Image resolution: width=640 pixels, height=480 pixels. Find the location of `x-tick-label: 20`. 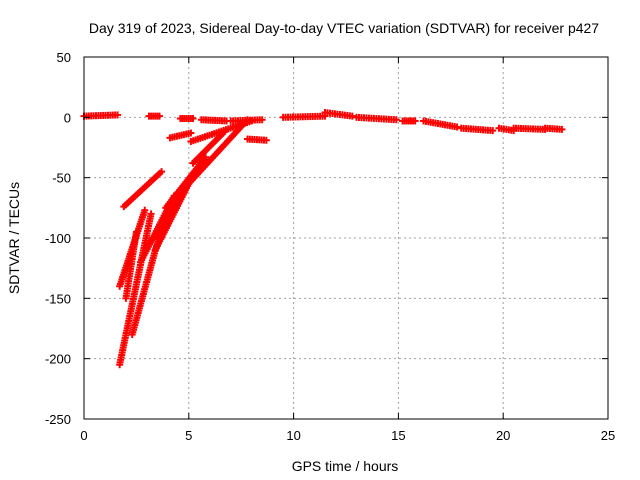

x-tick-label: 20 is located at coordinates (503, 435).